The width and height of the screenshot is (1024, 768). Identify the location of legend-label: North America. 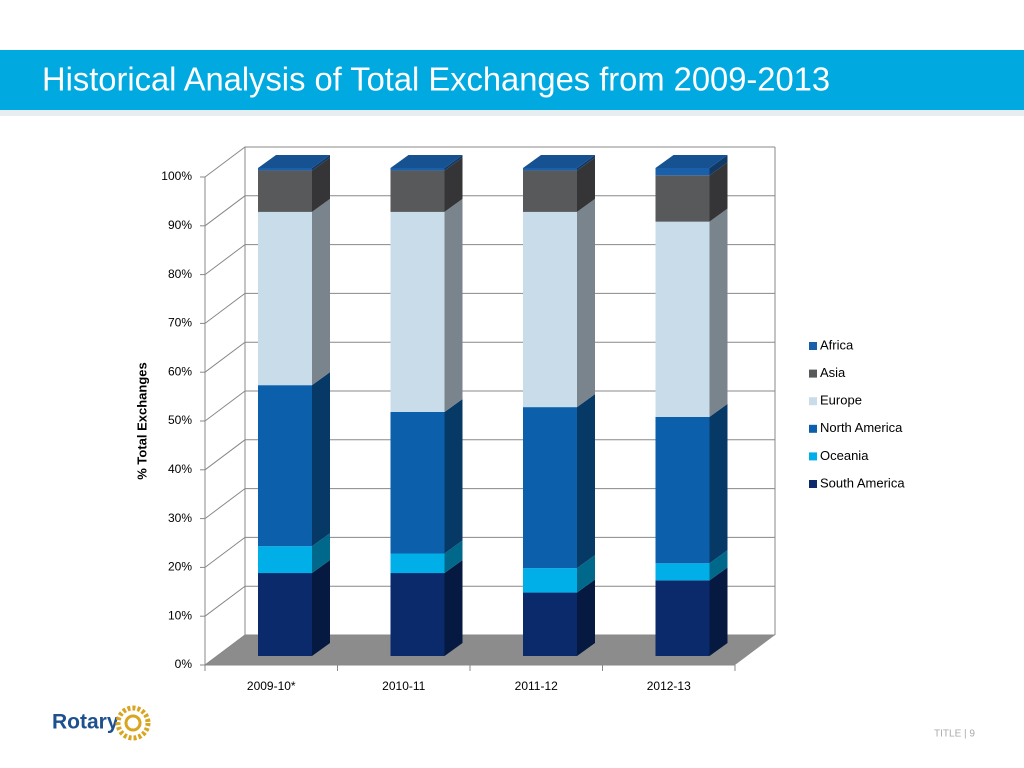
(861, 427).